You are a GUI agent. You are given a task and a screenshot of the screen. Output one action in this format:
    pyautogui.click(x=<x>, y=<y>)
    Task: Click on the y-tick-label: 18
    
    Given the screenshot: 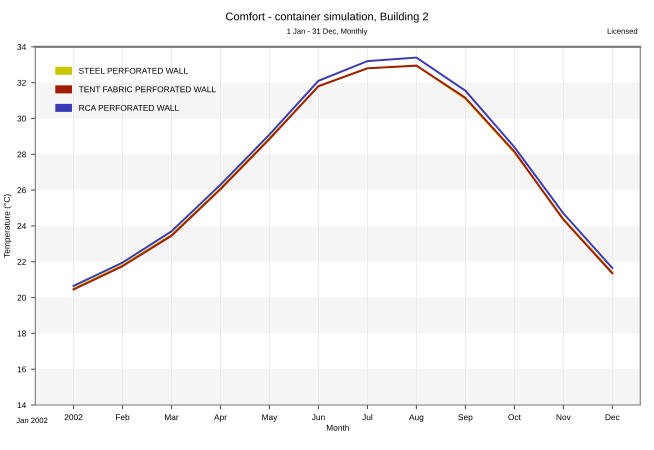 What is the action you would take?
    pyautogui.click(x=22, y=333)
    